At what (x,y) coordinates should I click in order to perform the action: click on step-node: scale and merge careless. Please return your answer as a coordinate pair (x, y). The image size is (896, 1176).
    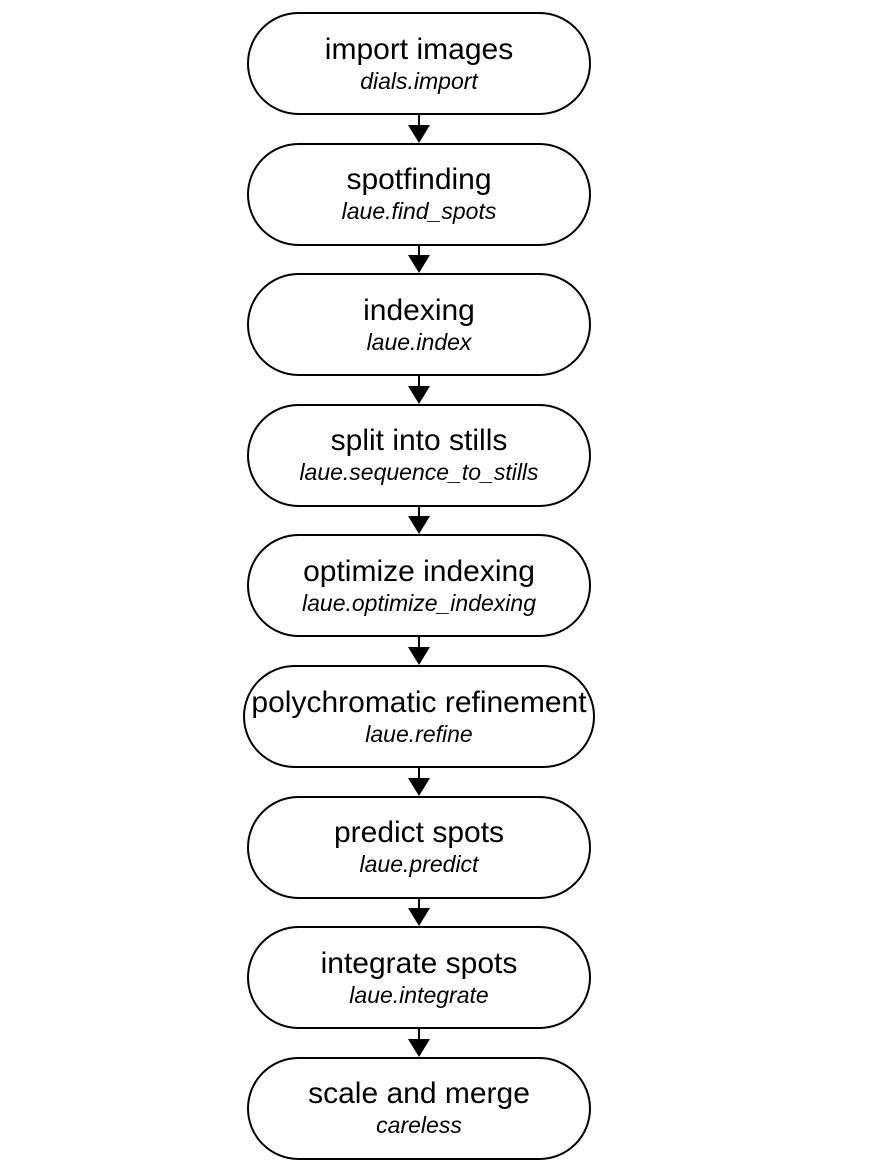
    Looking at the image, I should click on (419, 1108).